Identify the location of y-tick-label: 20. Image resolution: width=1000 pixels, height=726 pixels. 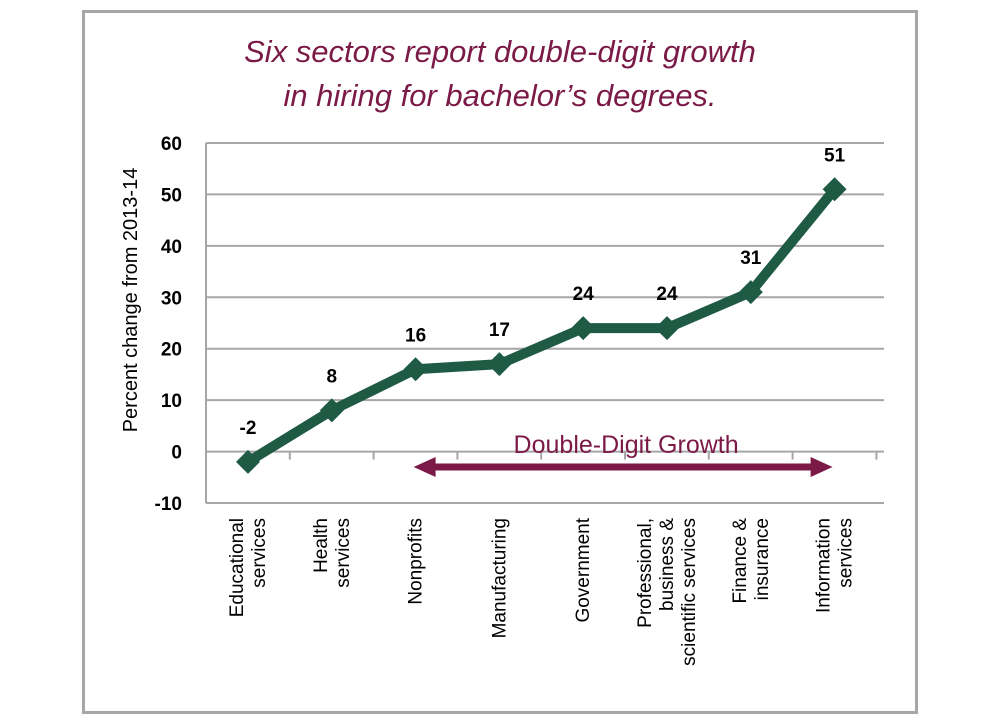
(171, 350).